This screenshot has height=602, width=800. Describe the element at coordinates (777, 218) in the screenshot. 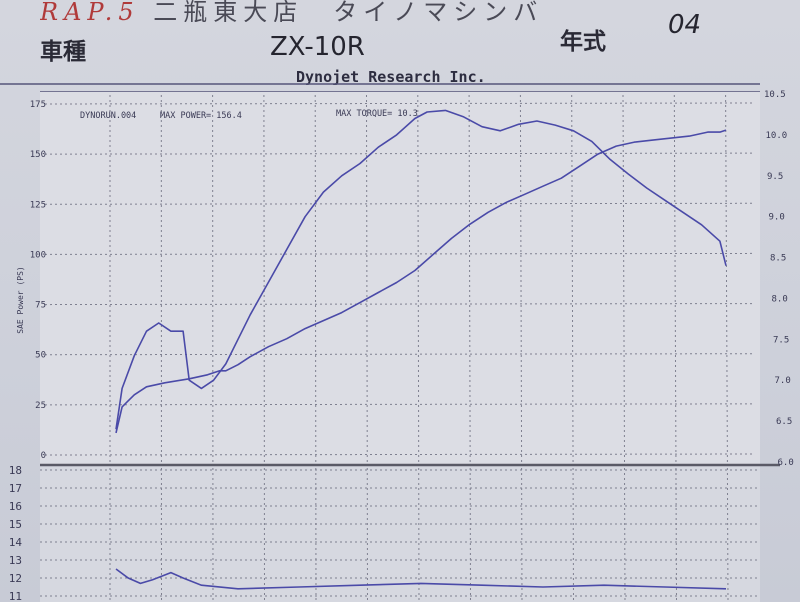

I see `right-tick-label: 9.0` at that location.